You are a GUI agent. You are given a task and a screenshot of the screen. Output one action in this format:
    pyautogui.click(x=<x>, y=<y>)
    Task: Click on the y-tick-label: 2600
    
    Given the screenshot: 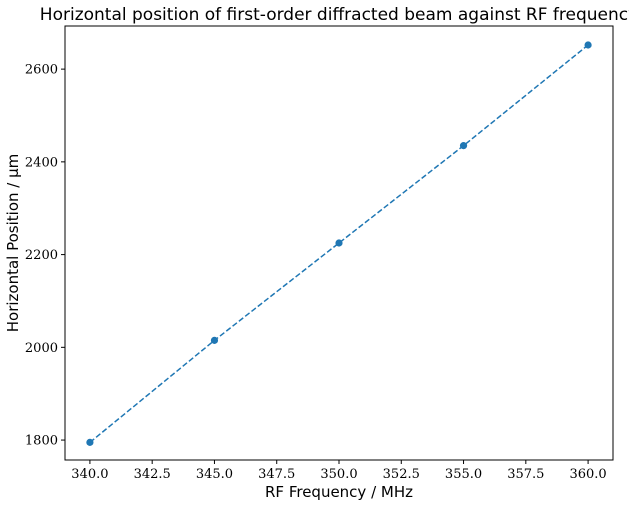 What is the action you would take?
    pyautogui.click(x=41, y=70)
    